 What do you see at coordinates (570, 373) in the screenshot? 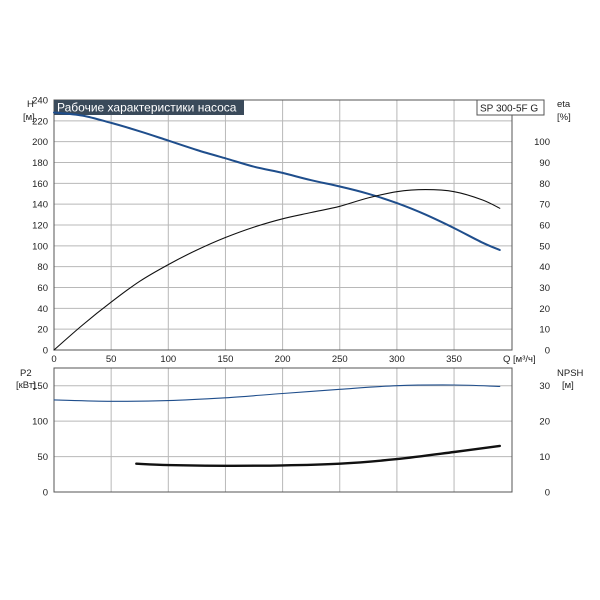
I see `npsh-label: NPSH` at bounding box center [570, 373].